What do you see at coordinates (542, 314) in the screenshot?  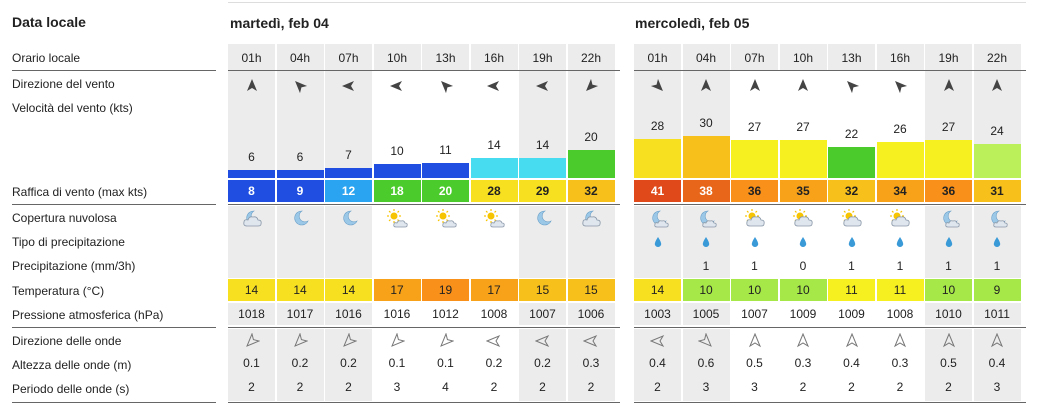 I see `pressure-cell: 1007` at bounding box center [542, 314].